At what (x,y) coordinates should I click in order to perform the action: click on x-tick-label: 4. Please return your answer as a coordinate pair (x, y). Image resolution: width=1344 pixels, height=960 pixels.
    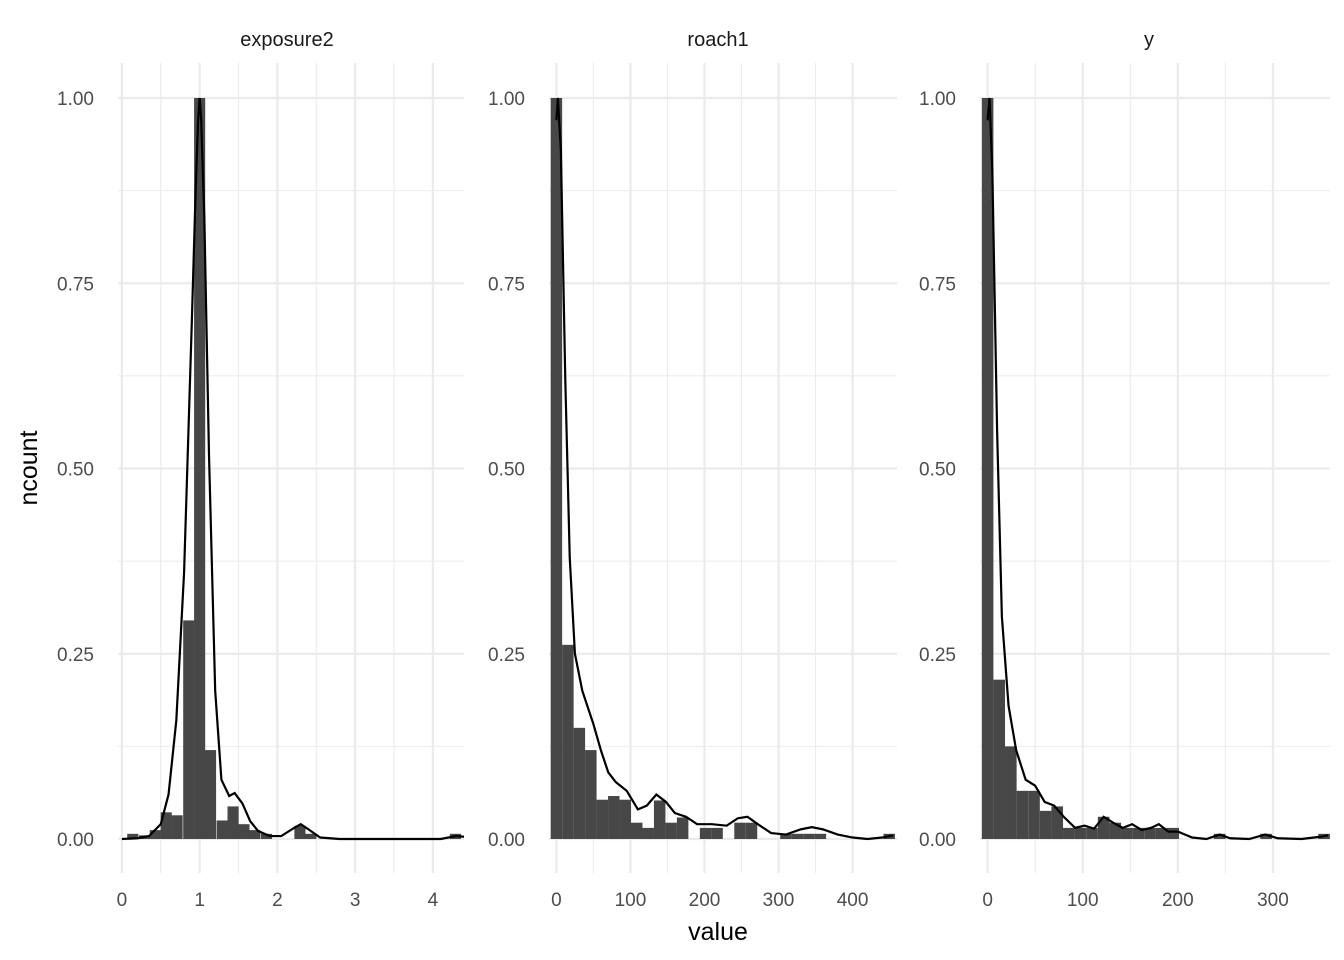
    Looking at the image, I should click on (433, 900).